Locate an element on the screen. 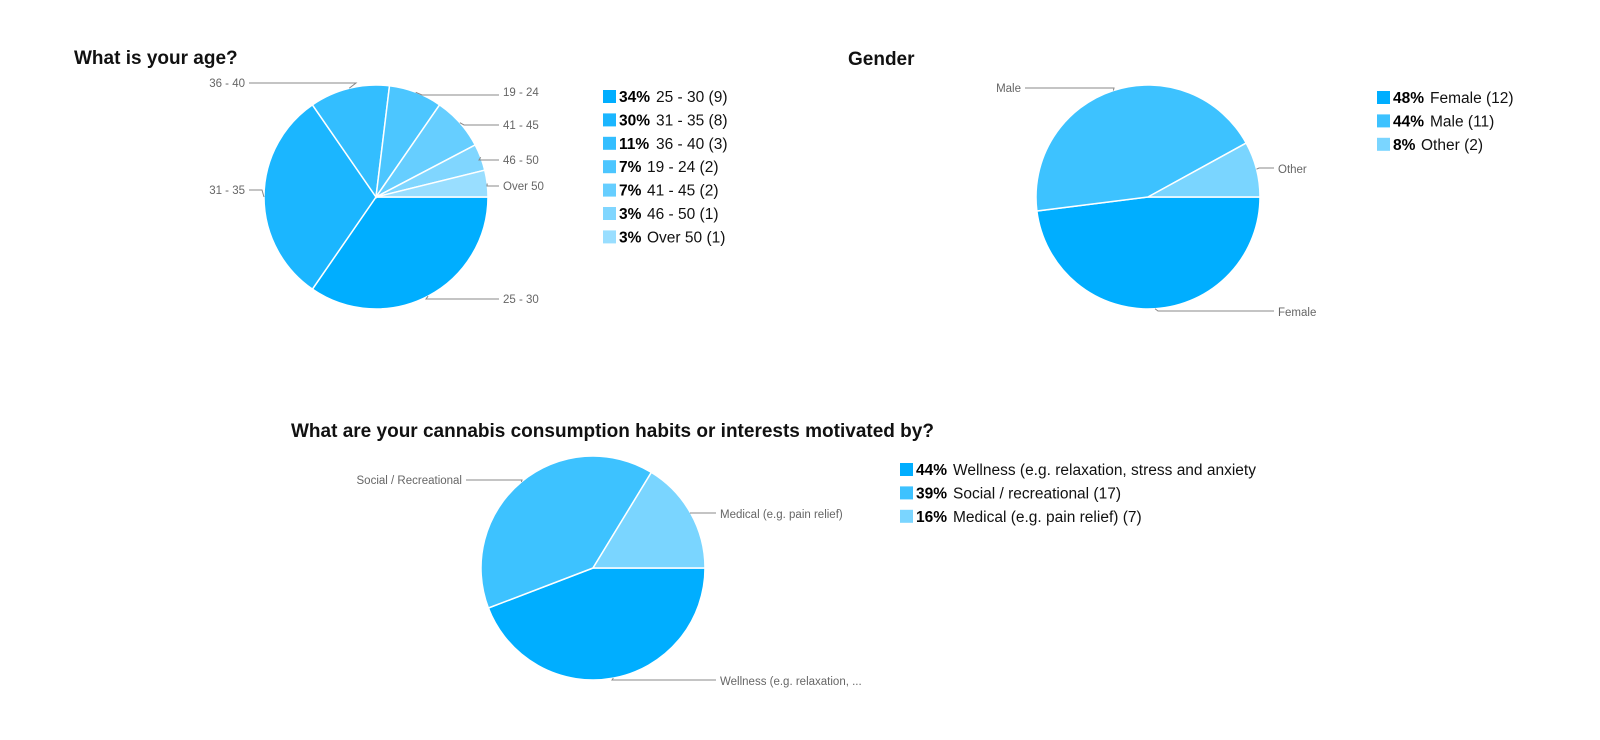 The height and width of the screenshot is (740, 1600). pie-slice-female is located at coordinates (1148, 253).